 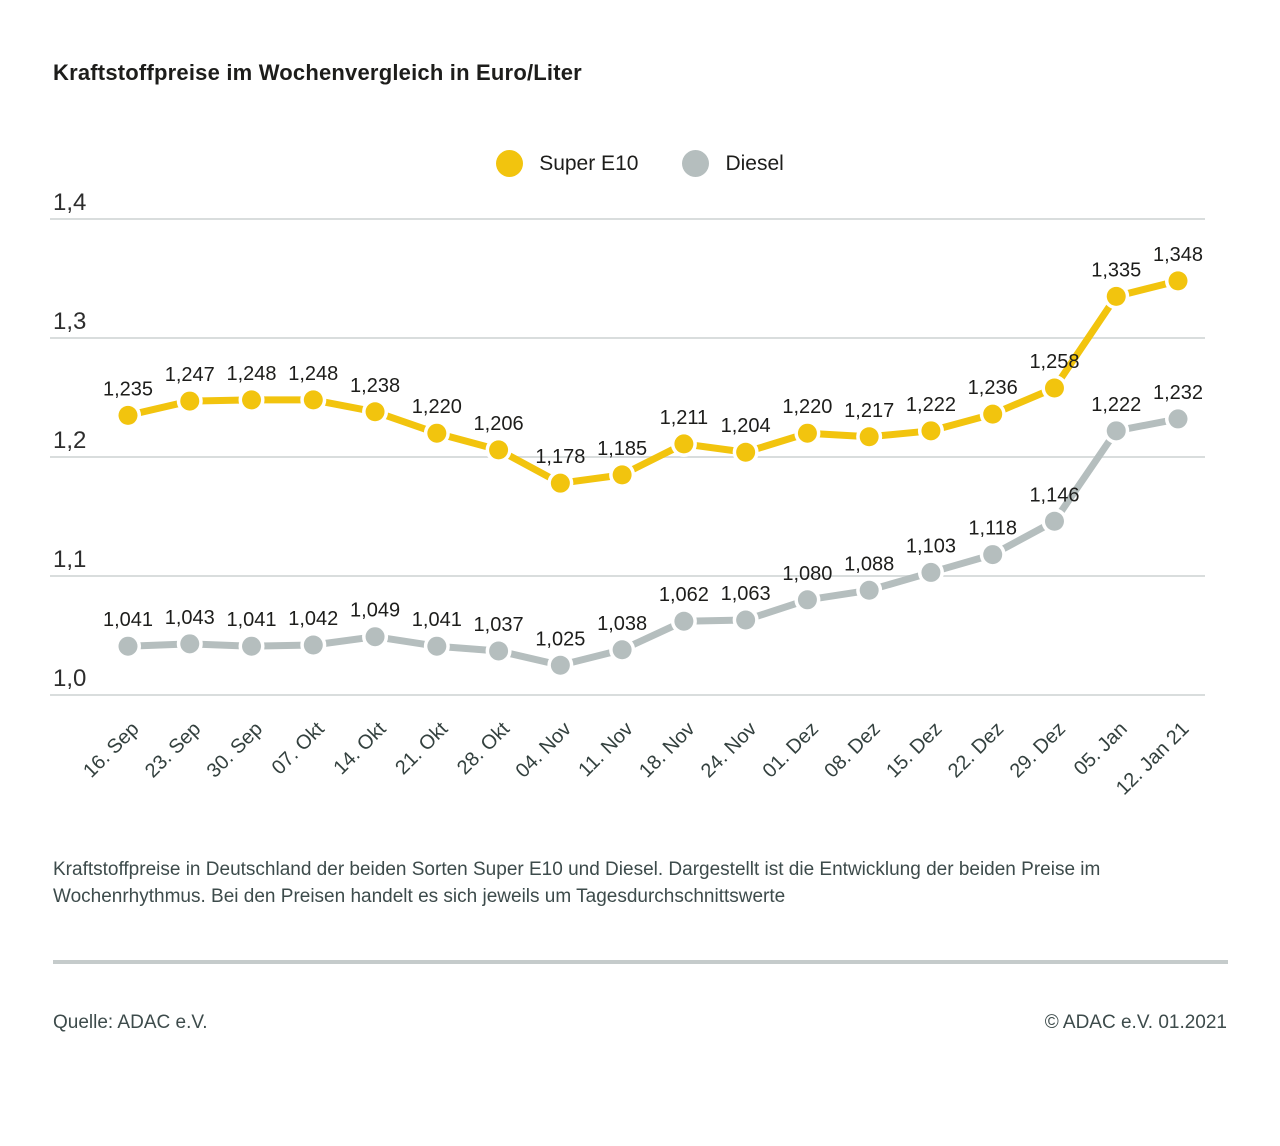 What do you see at coordinates (313, 619) in the screenshot?
I see `data-point-label: 1,042` at bounding box center [313, 619].